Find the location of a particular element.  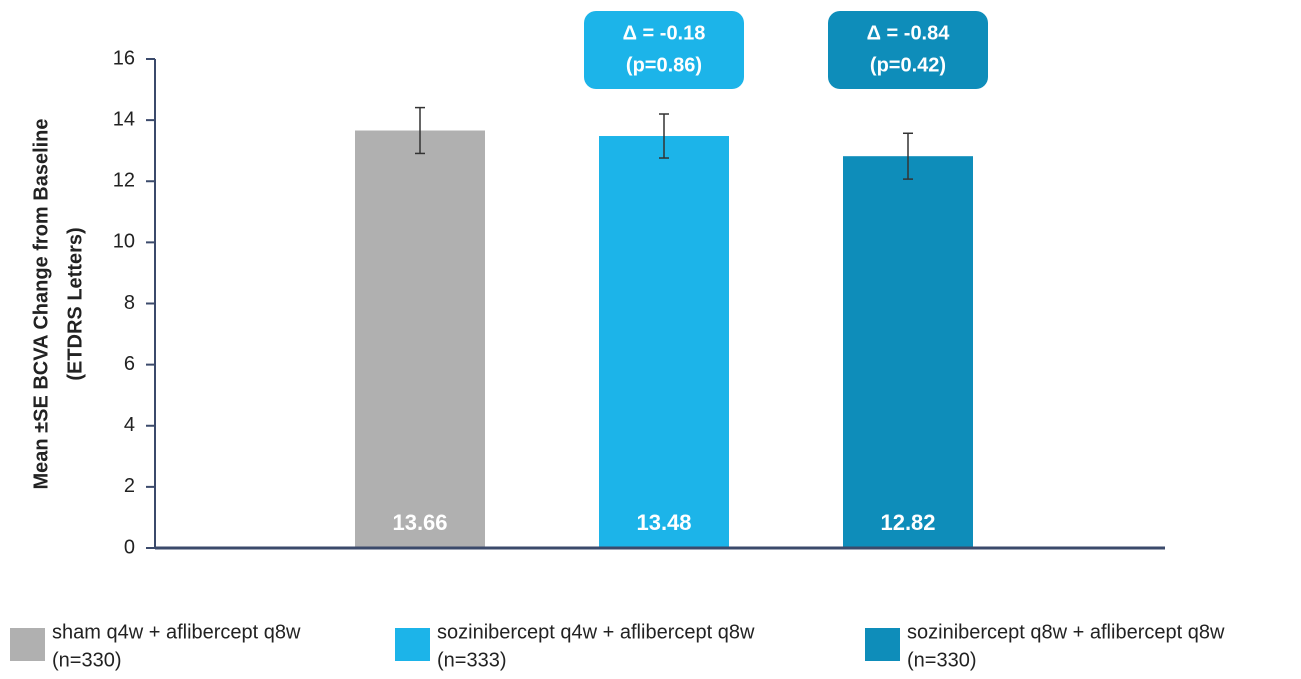

y-tick-label: 12 is located at coordinates (124, 181).